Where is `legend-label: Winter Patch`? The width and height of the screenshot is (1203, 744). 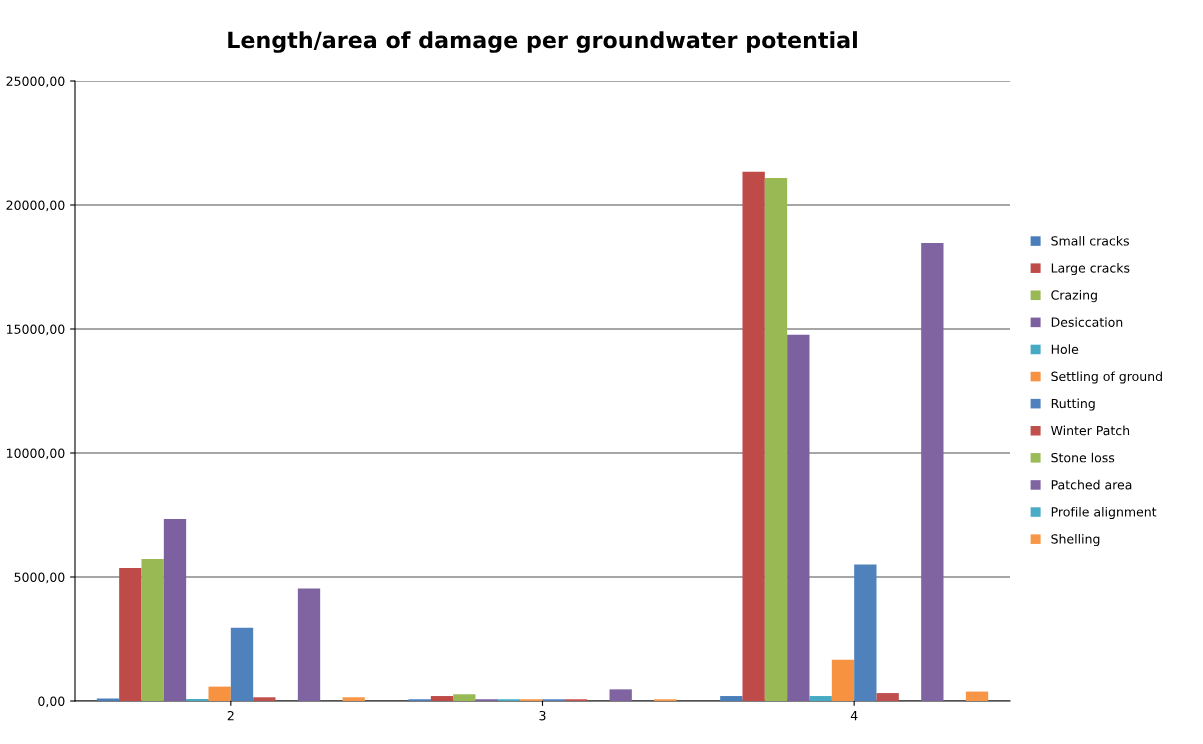
legend-label: Winter Patch is located at coordinates (1090, 430).